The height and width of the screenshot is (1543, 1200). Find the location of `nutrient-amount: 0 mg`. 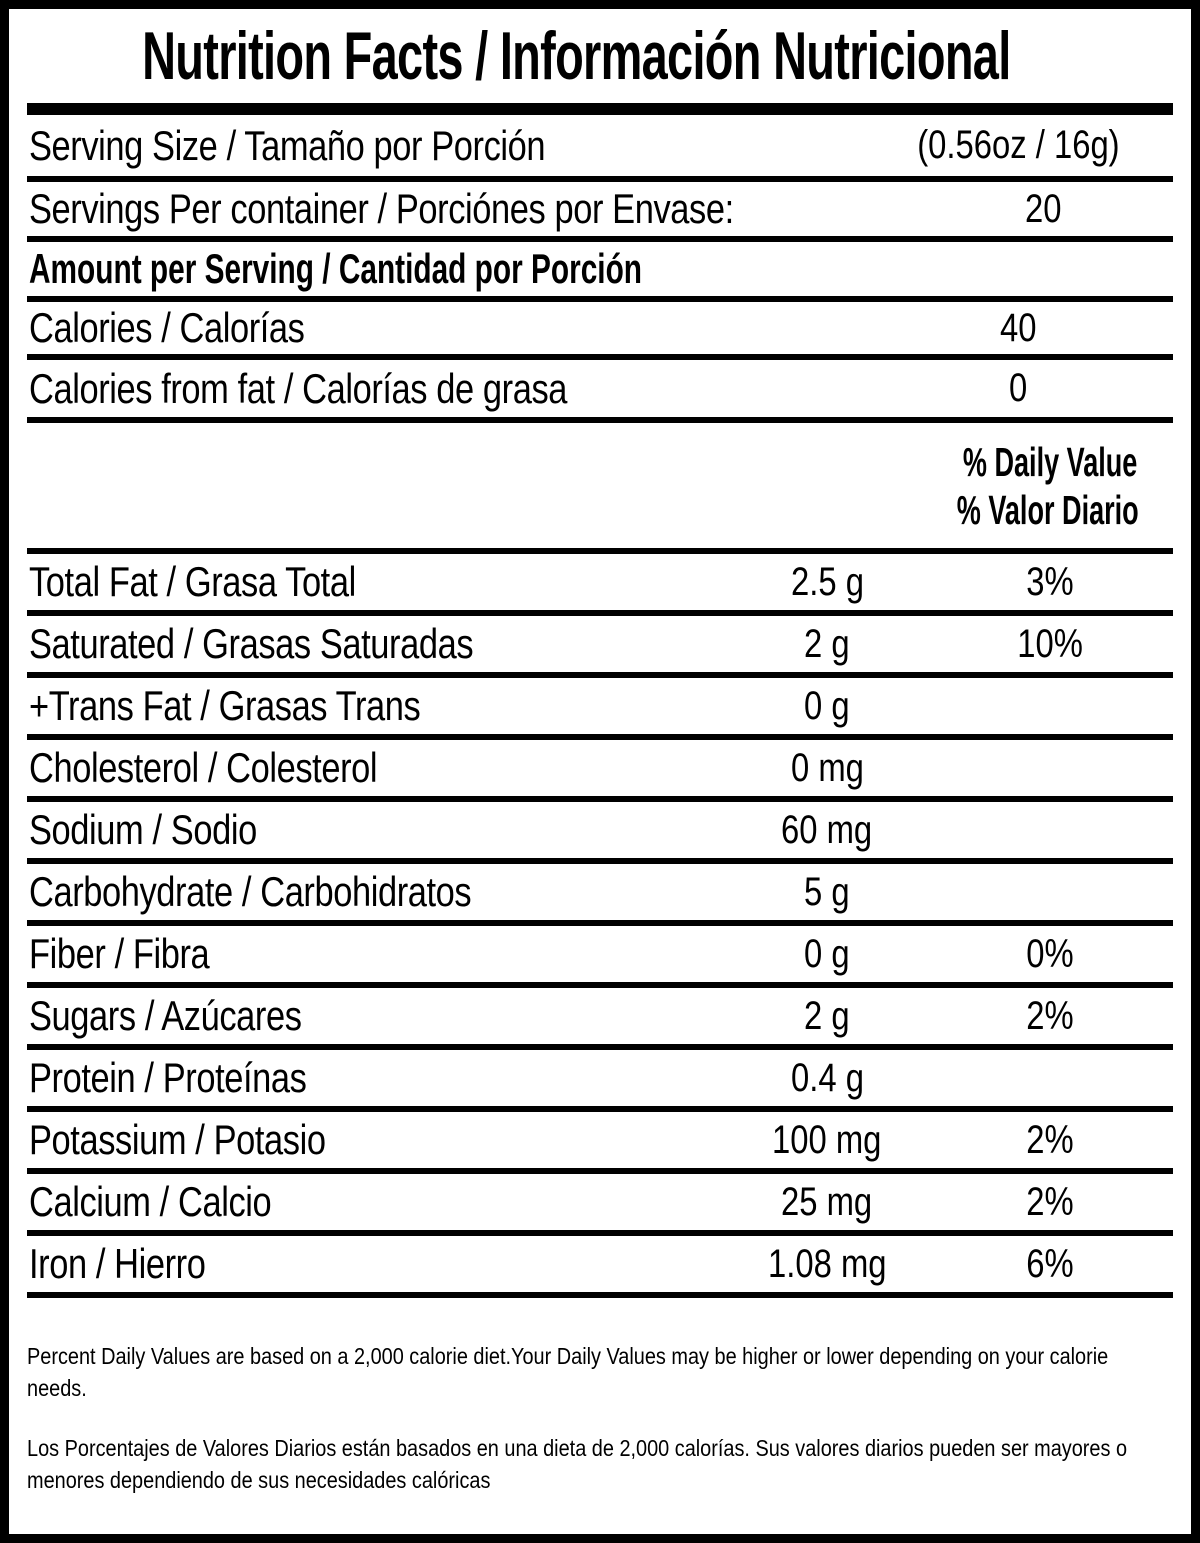

nutrient-amount: 0 mg is located at coordinates (827, 767).